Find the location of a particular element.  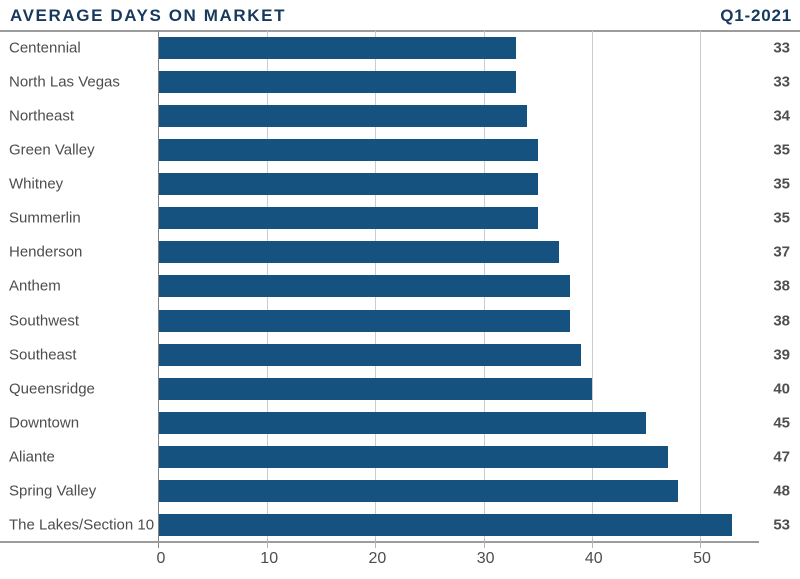

chart-row: Centennial 33 is located at coordinates (400, 48).